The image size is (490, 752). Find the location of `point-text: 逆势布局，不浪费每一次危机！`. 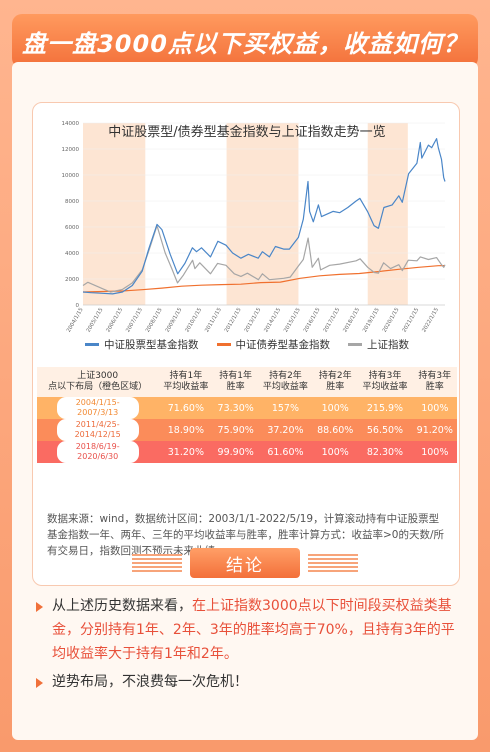

point-text: 逆势布局，不浪费每一次危机！ is located at coordinates (150, 682).